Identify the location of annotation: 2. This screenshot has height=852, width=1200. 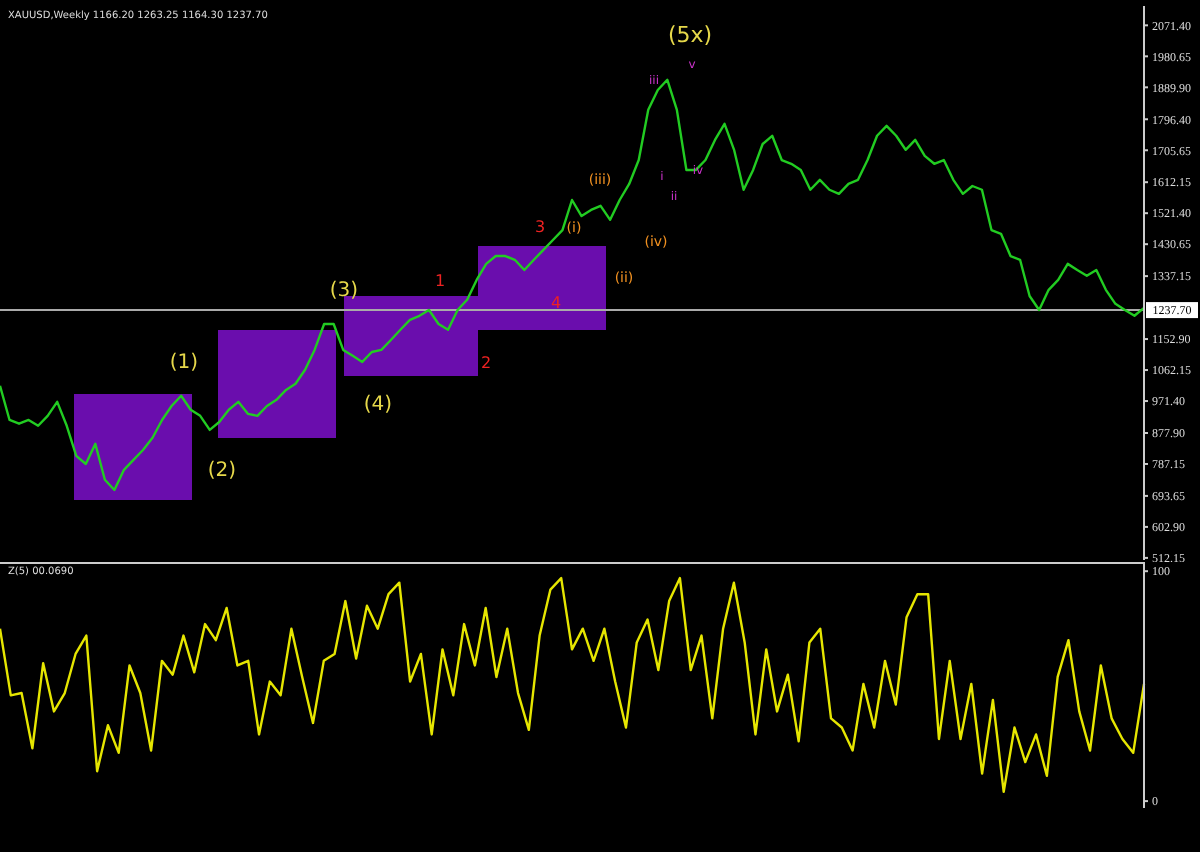
(486, 364).